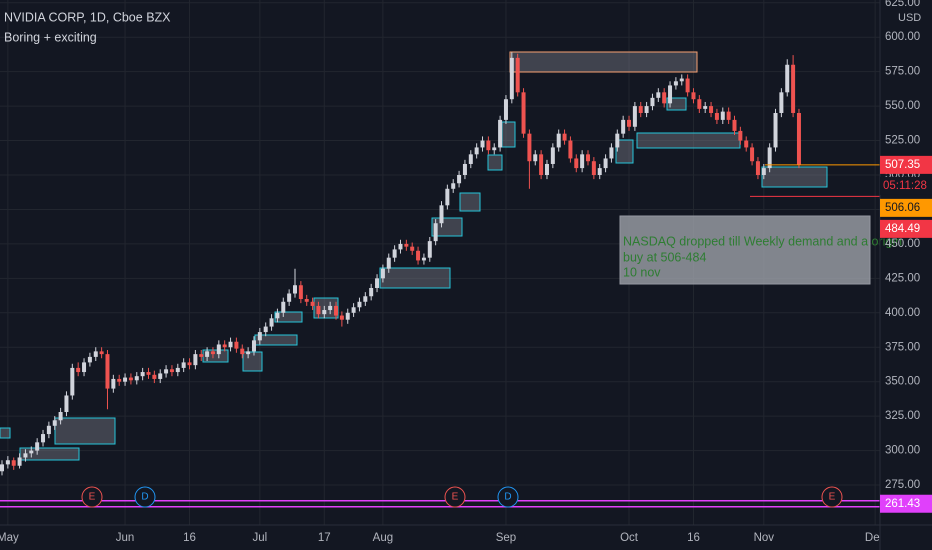 The image size is (932, 550). What do you see at coordinates (443, 538) in the screenshot?
I see `x-axis-labels: May Jun 16 Jul 17 Aug Sep Oct 16 Nov Dec` at bounding box center [443, 538].